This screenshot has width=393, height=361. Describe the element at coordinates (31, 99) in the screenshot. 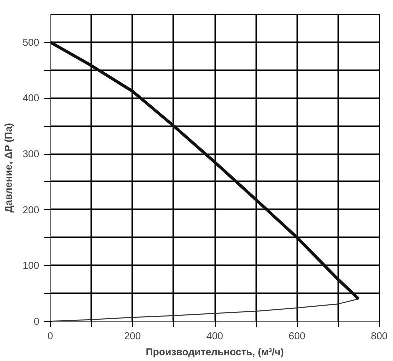

I see `y-tick-label: 400` at that location.